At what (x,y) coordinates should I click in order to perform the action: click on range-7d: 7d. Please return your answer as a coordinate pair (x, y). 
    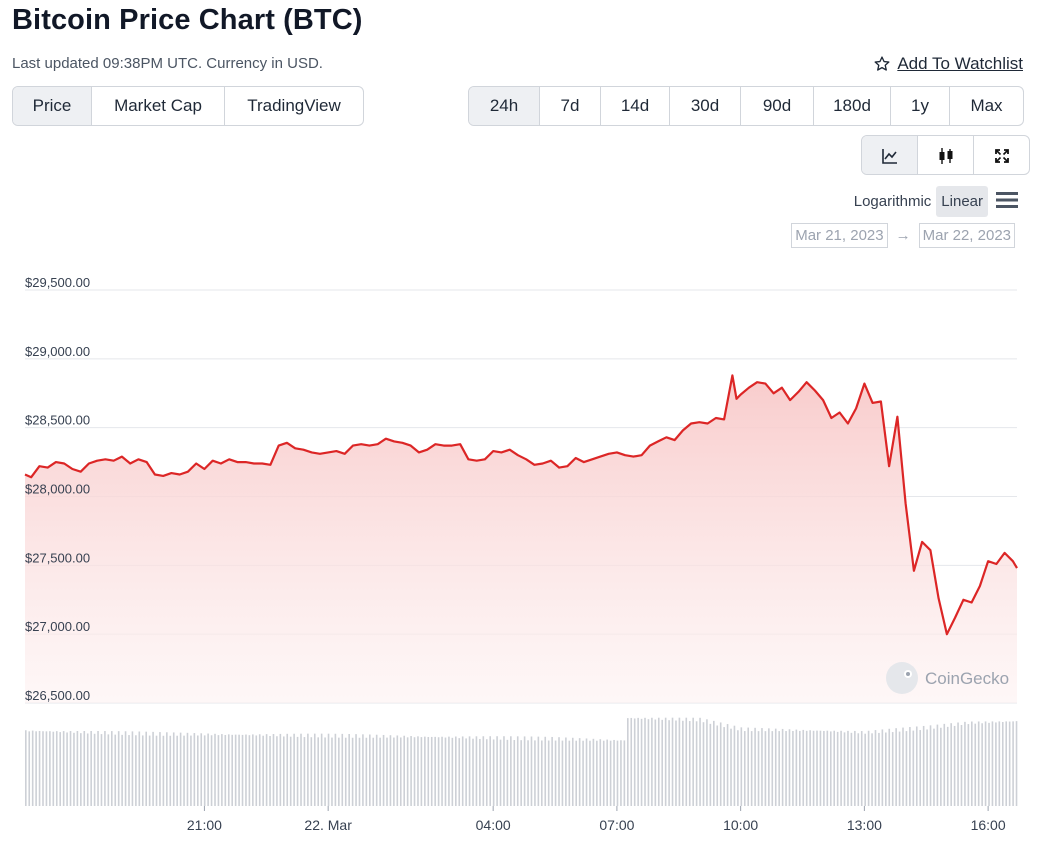
    Looking at the image, I should click on (569, 106).